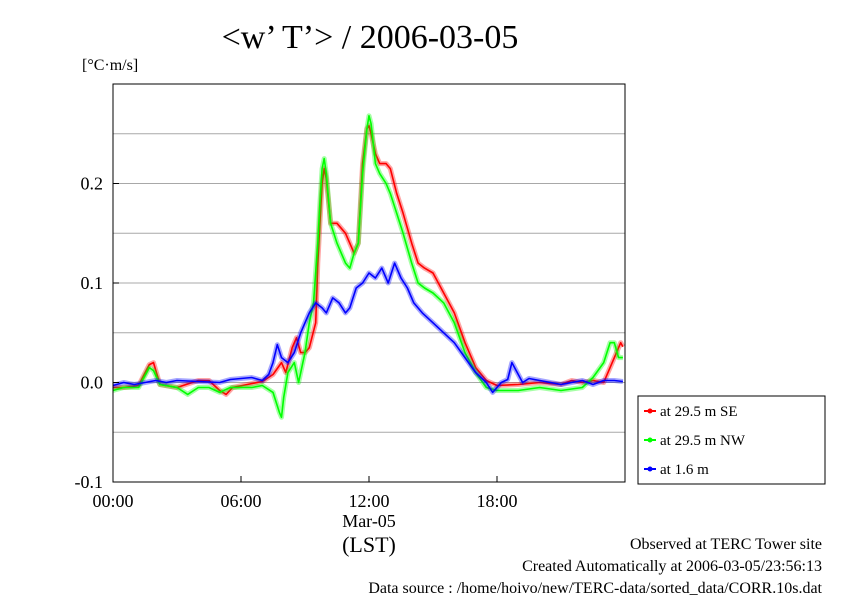 The height and width of the screenshot is (598, 842). I want to click on y-tick-label: -0.1, so click(89, 482).